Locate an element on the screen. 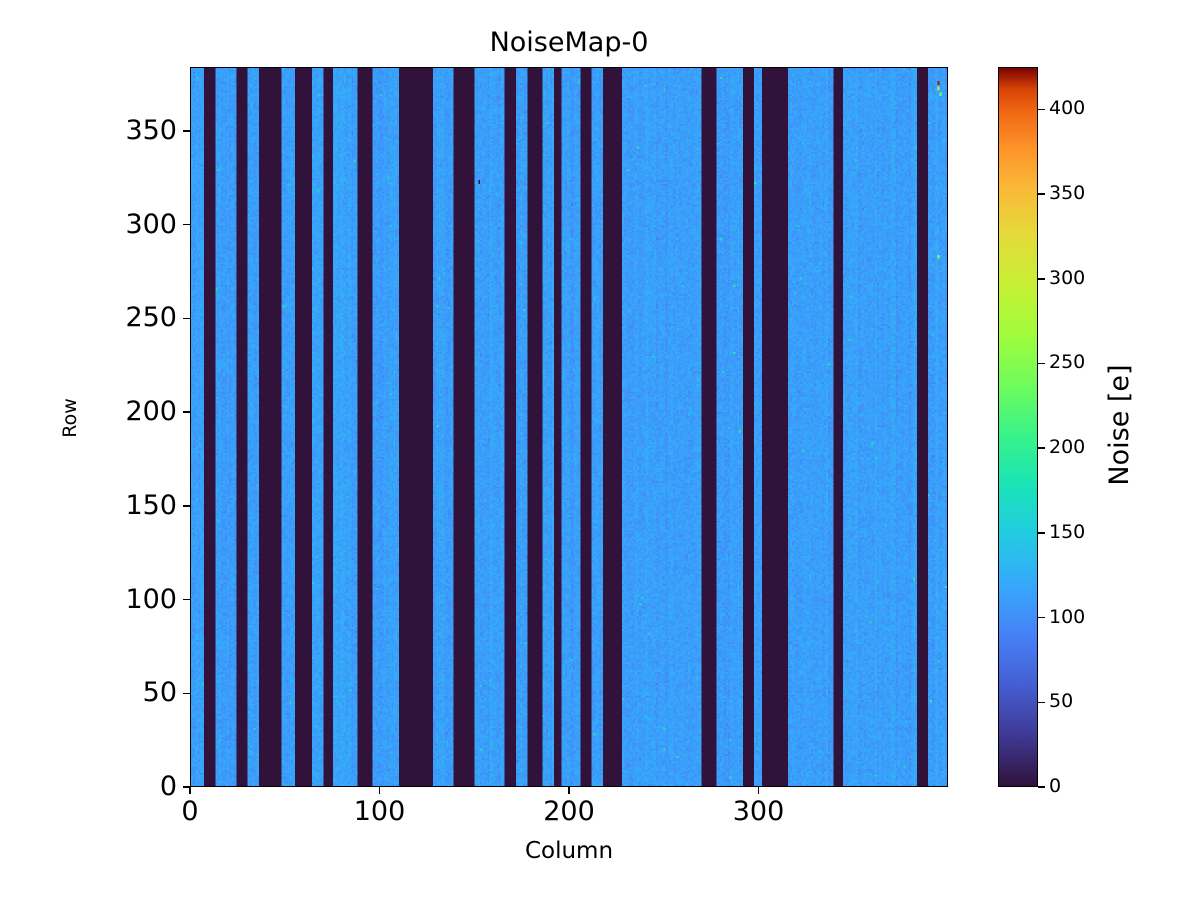  y-tick-label: 350 is located at coordinates (151, 130).